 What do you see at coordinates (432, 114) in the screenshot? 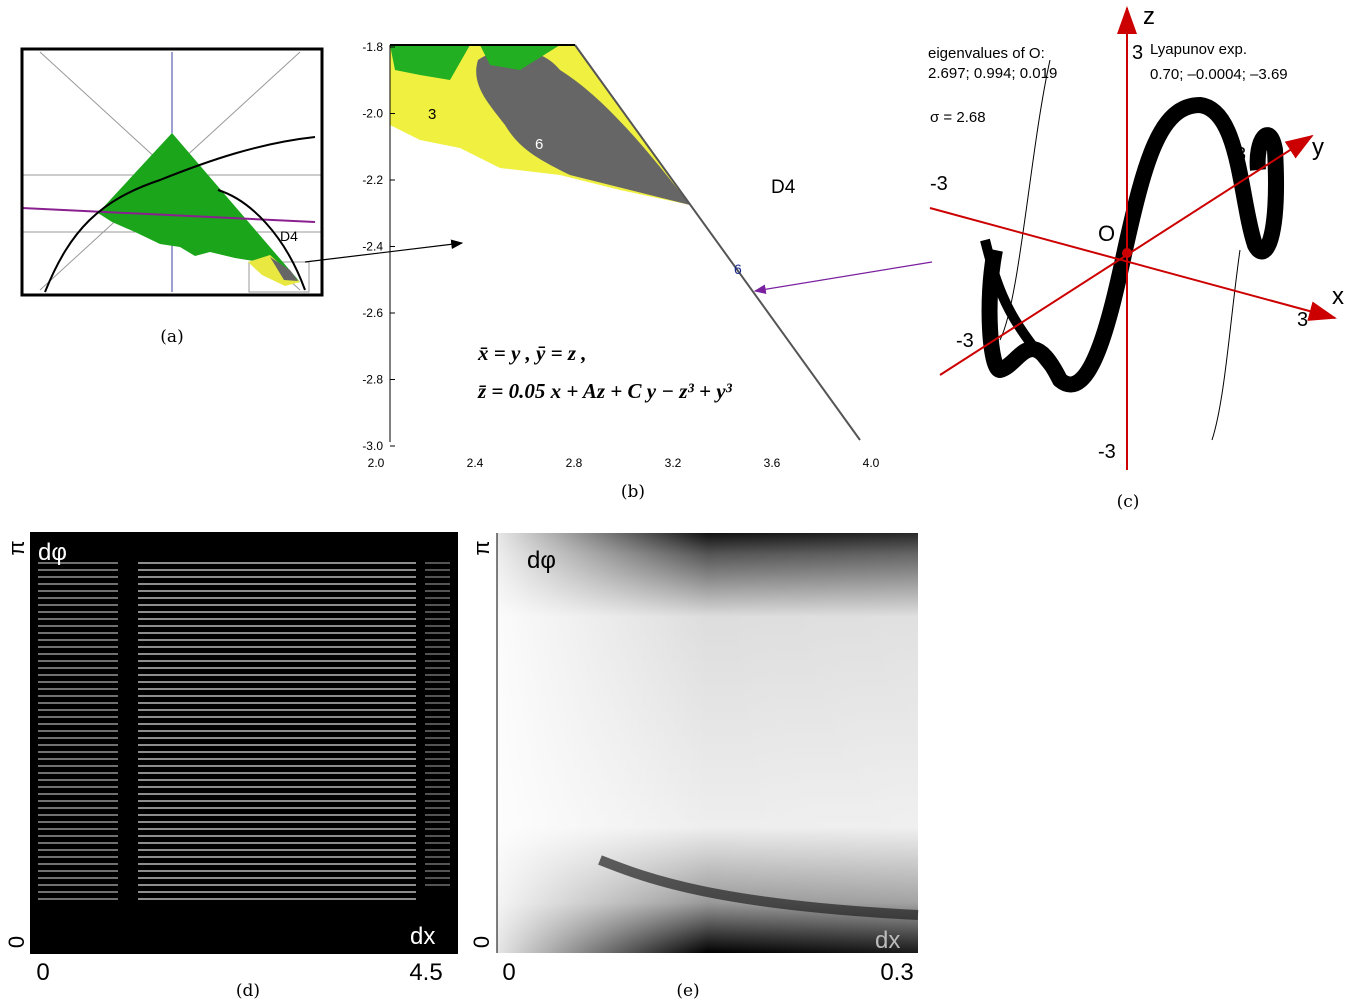
I see `region-label: 3` at bounding box center [432, 114].